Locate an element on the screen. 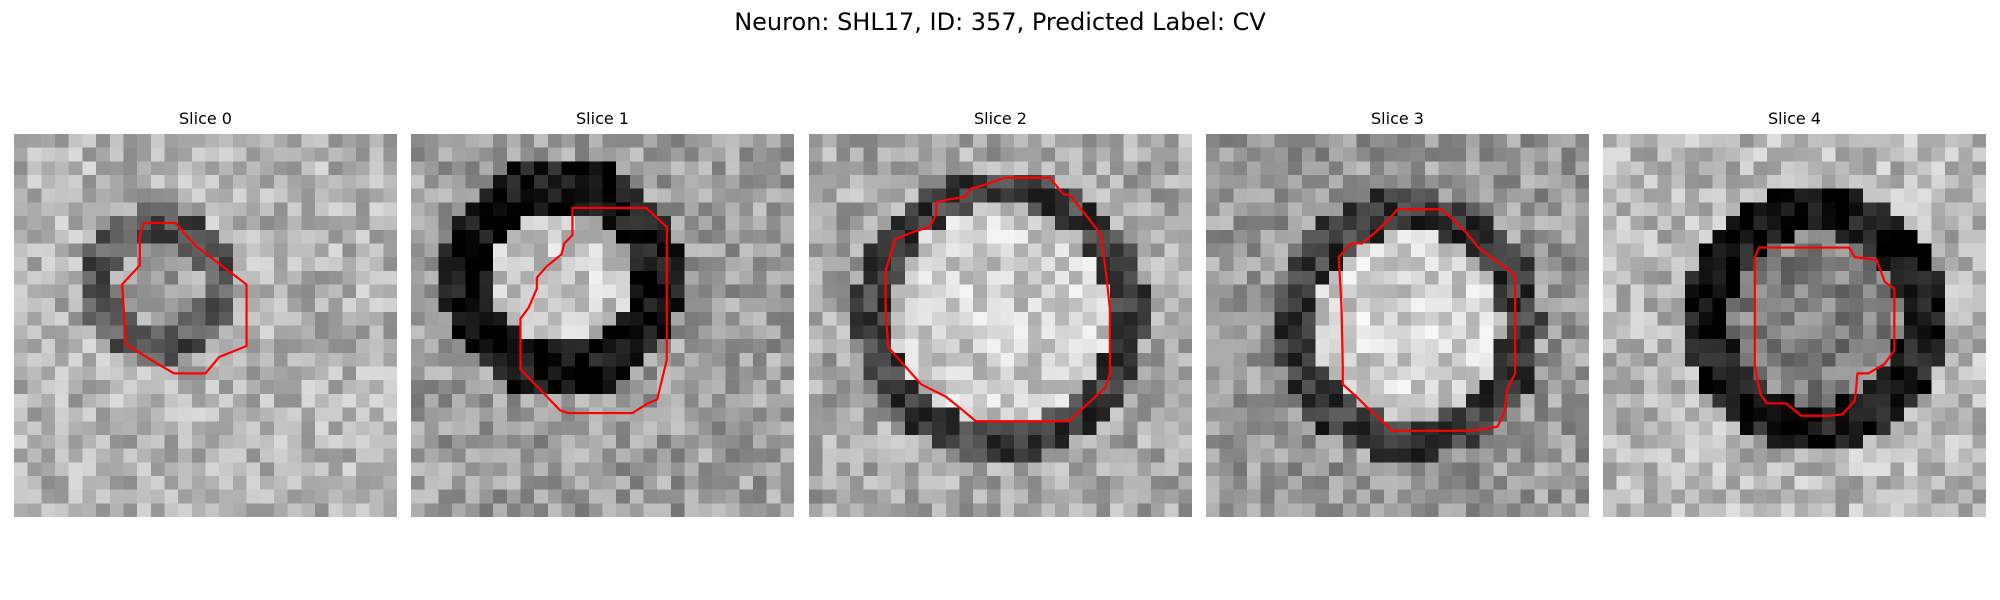 This screenshot has width=2000, height=600. slice-panel-1: Slice 1 is located at coordinates (602, 312).